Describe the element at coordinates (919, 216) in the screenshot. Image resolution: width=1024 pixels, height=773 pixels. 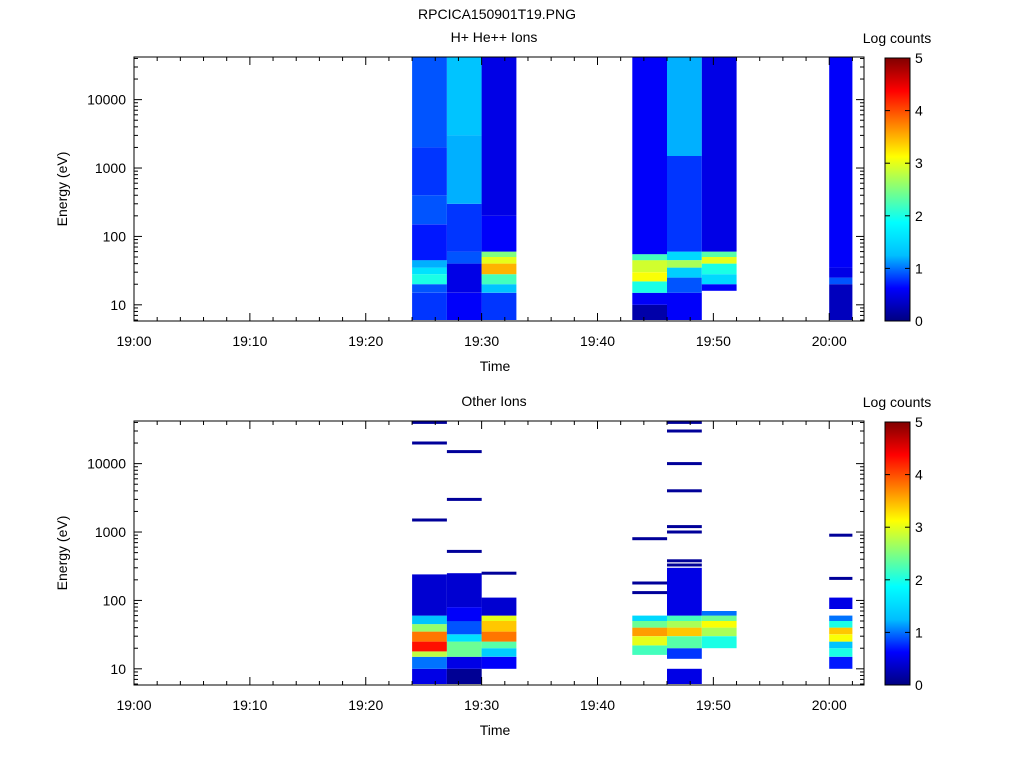
I see `colorbar-tick-label: 2` at that location.